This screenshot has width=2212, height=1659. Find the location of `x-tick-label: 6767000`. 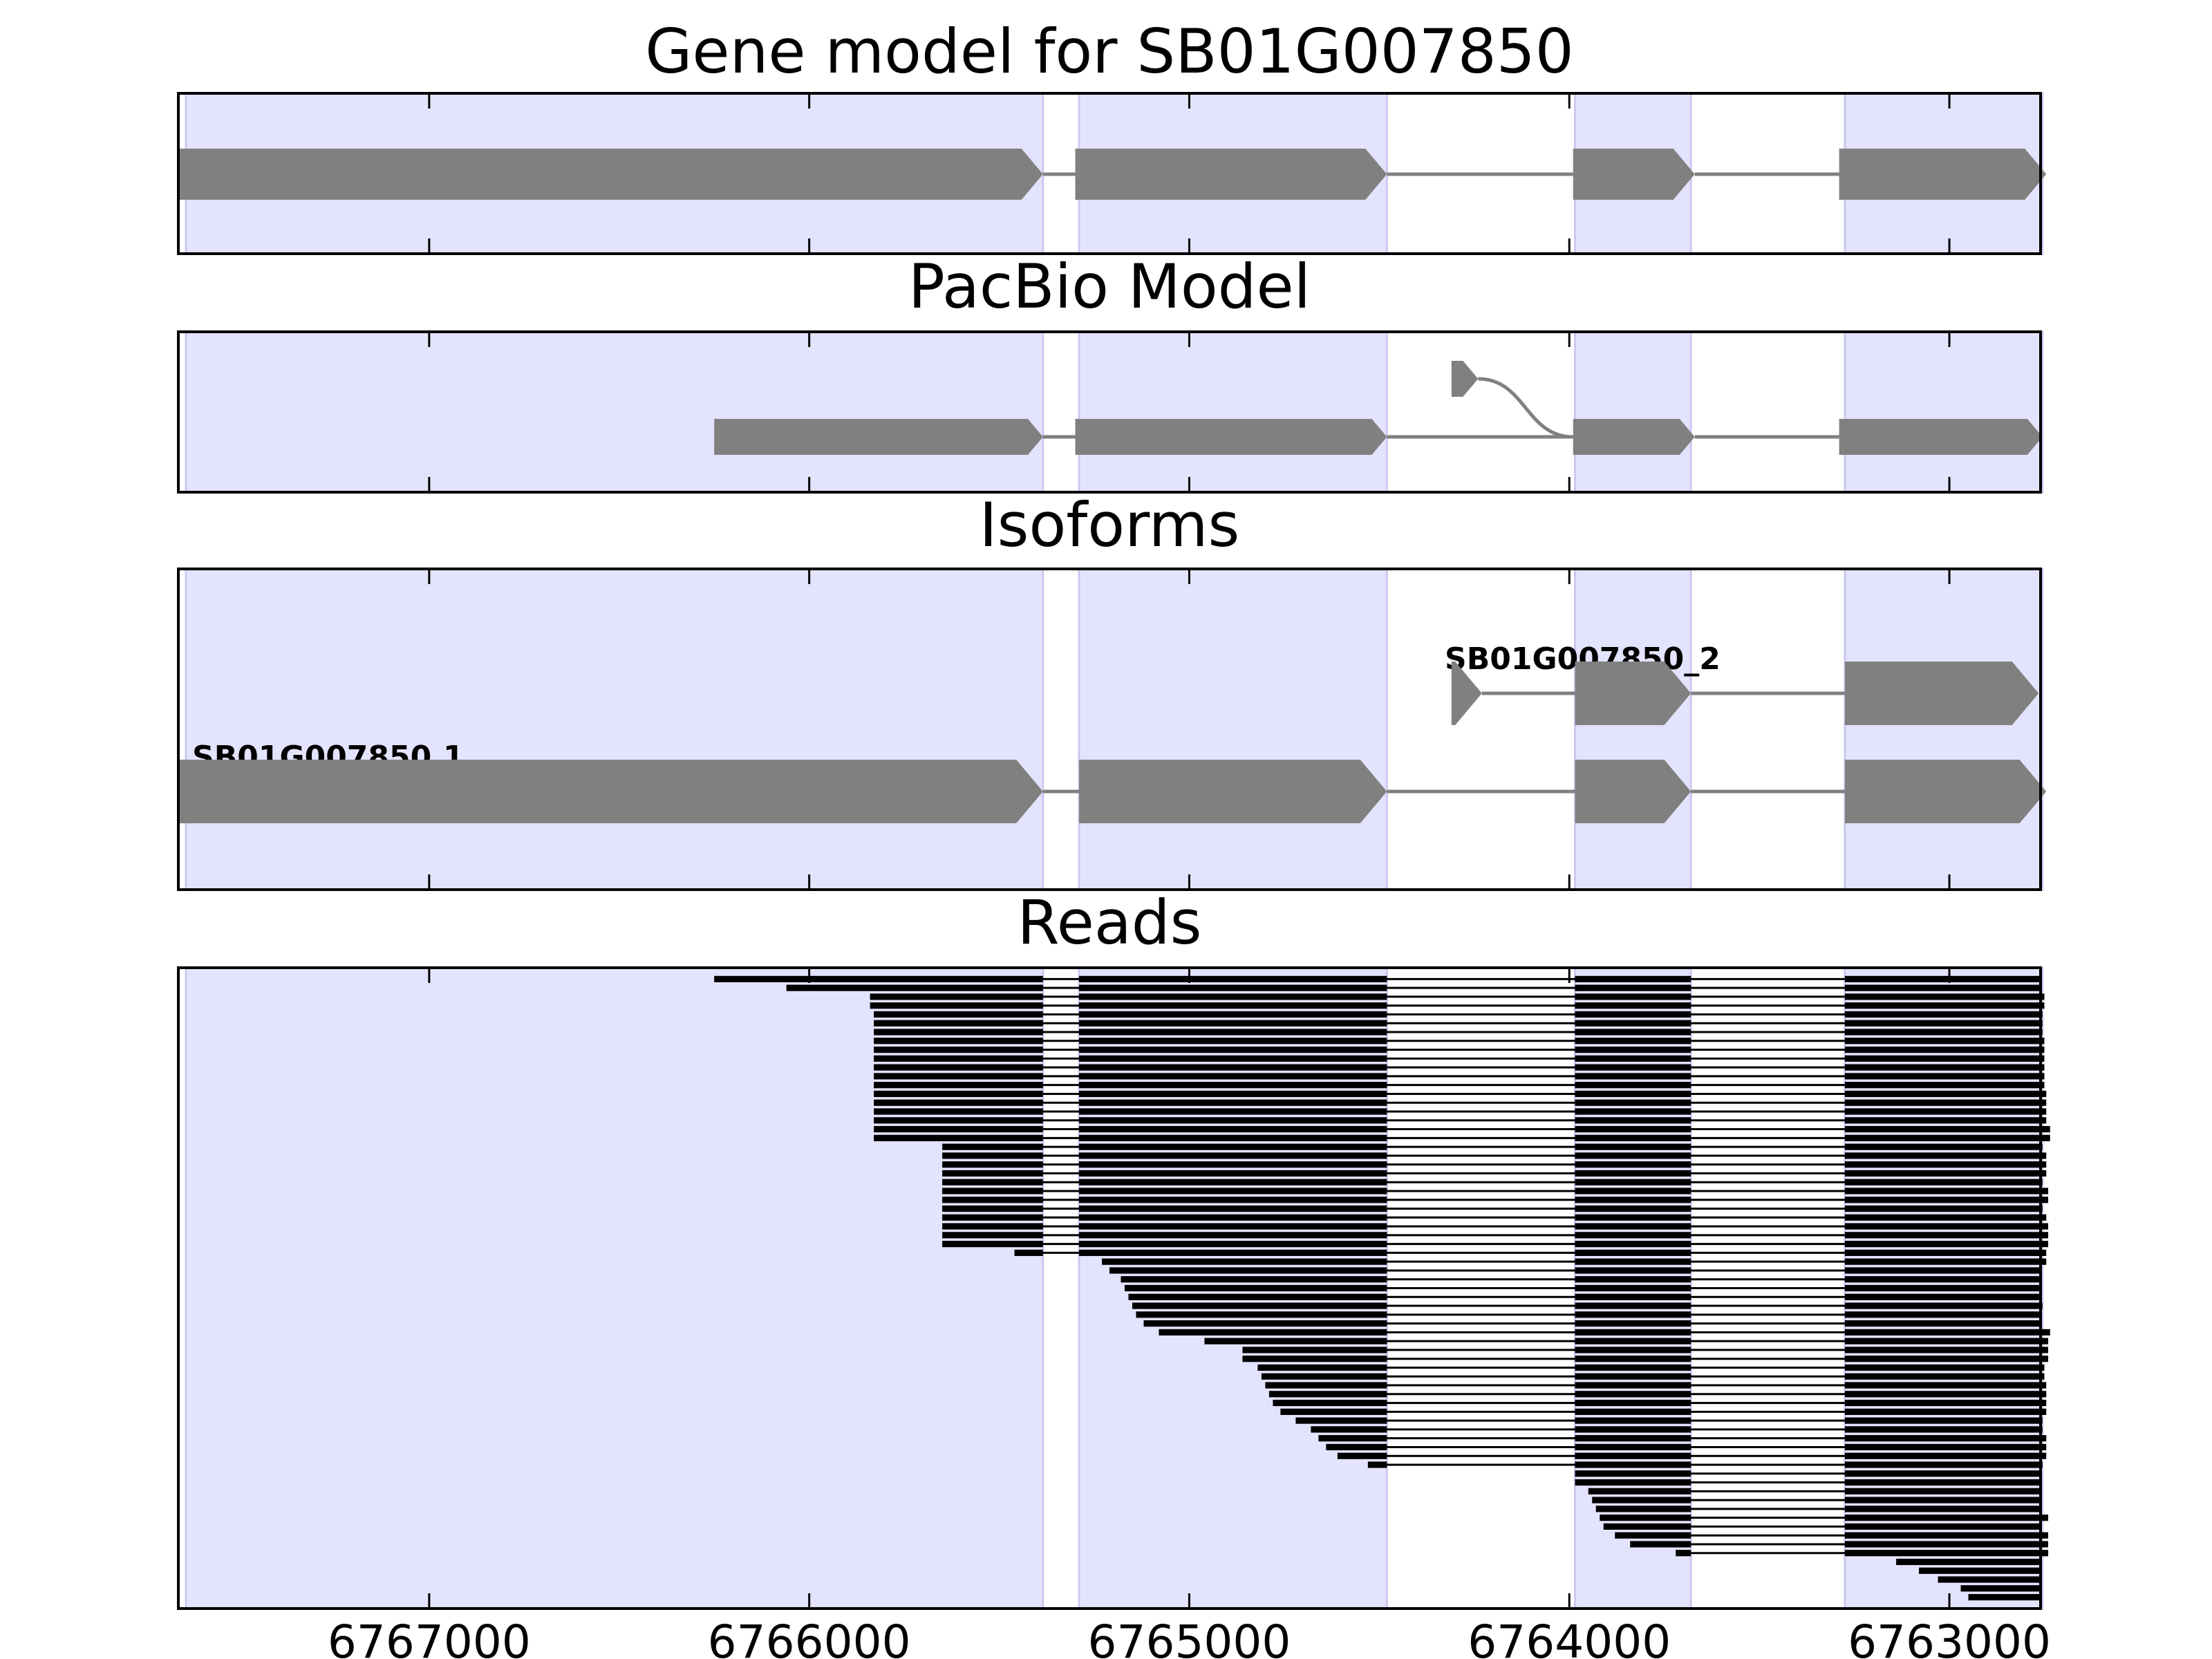

x-tick-label: 6767000 is located at coordinates (429, 1637).